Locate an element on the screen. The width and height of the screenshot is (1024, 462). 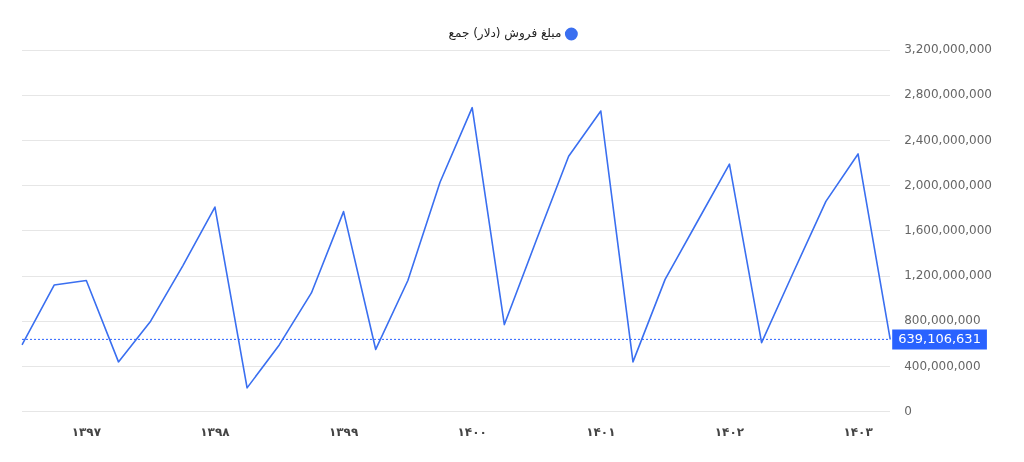
y-tick-label: 800,000,000 is located at coordinates (942, 320).